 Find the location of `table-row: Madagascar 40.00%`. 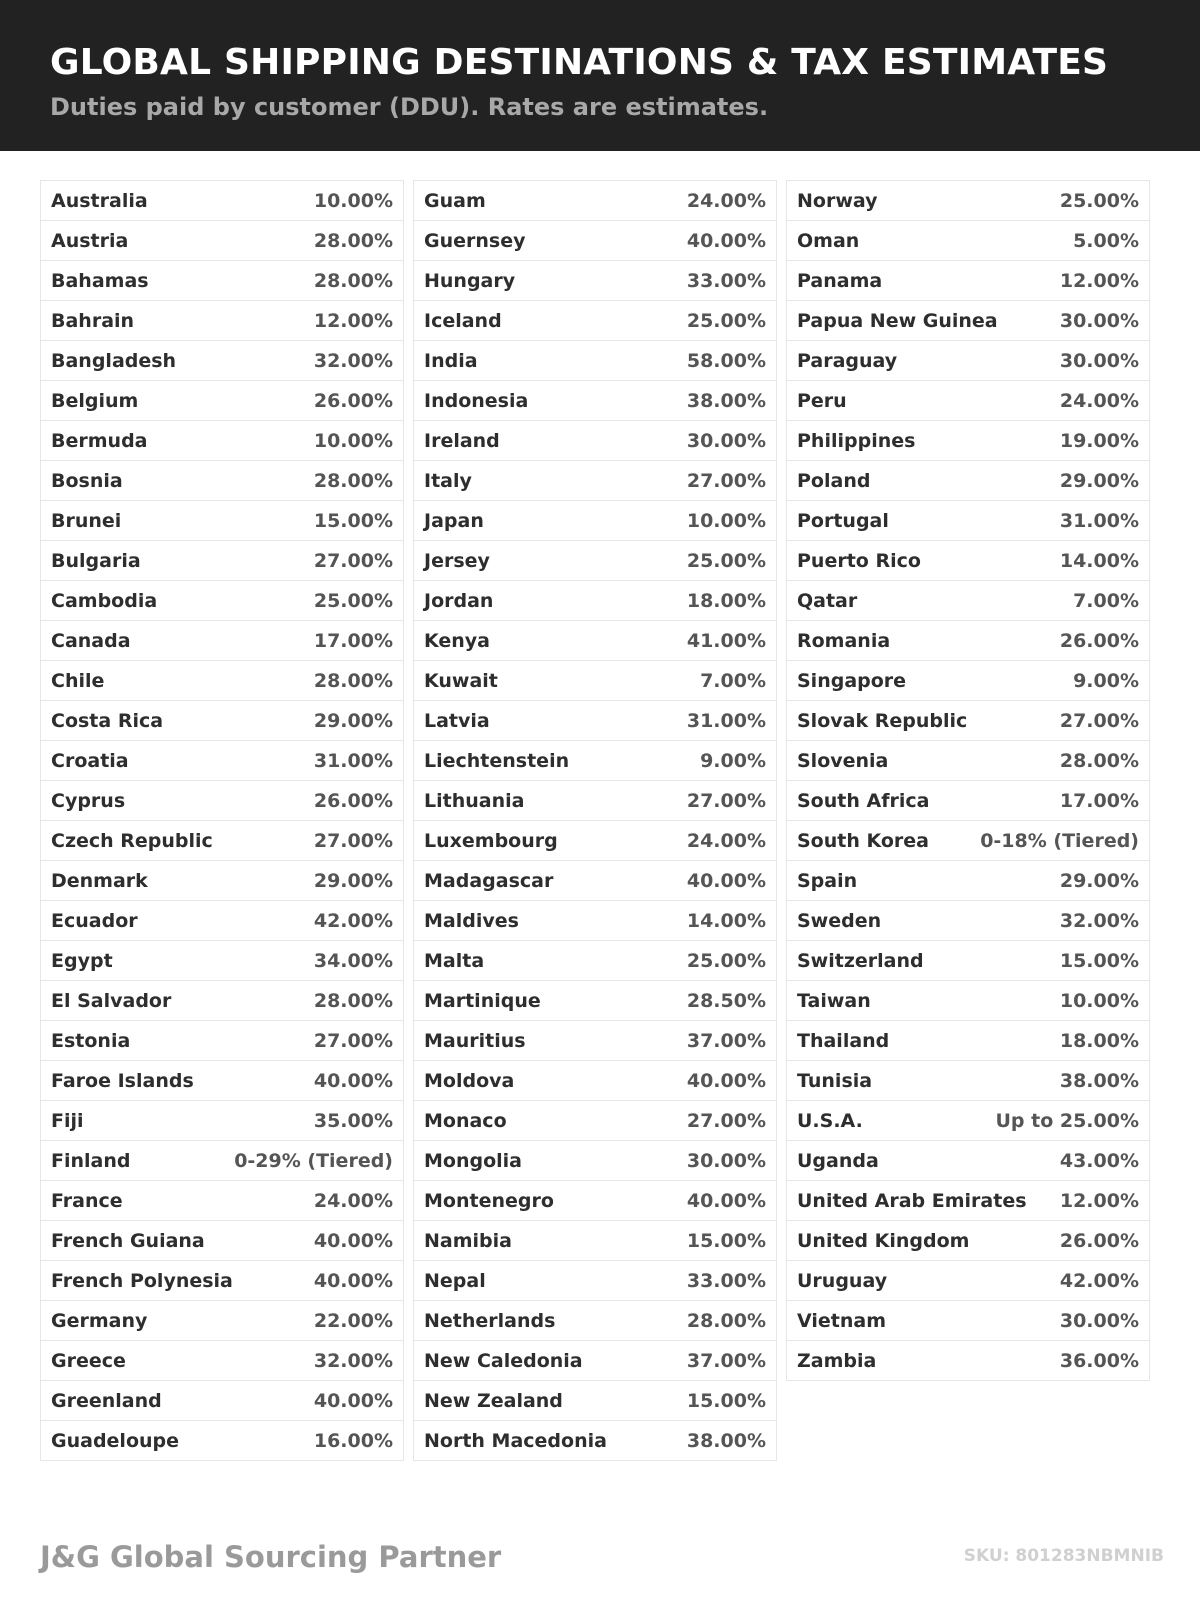

table-row: Madagascar 40.00% is located at coordinates (595, 881).